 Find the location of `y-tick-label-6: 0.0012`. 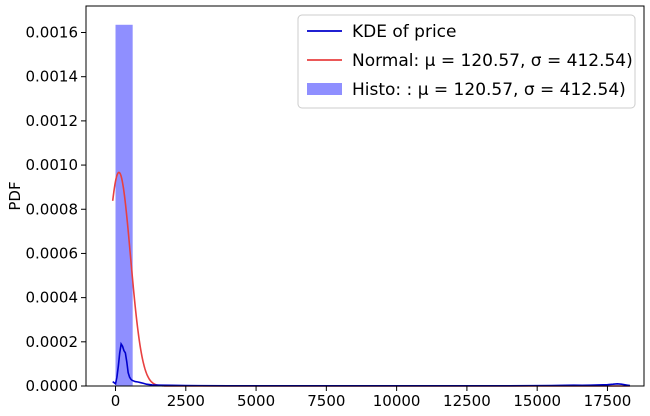

y-tick-label-6: 0.0012 is located at coordinates (52, 121).